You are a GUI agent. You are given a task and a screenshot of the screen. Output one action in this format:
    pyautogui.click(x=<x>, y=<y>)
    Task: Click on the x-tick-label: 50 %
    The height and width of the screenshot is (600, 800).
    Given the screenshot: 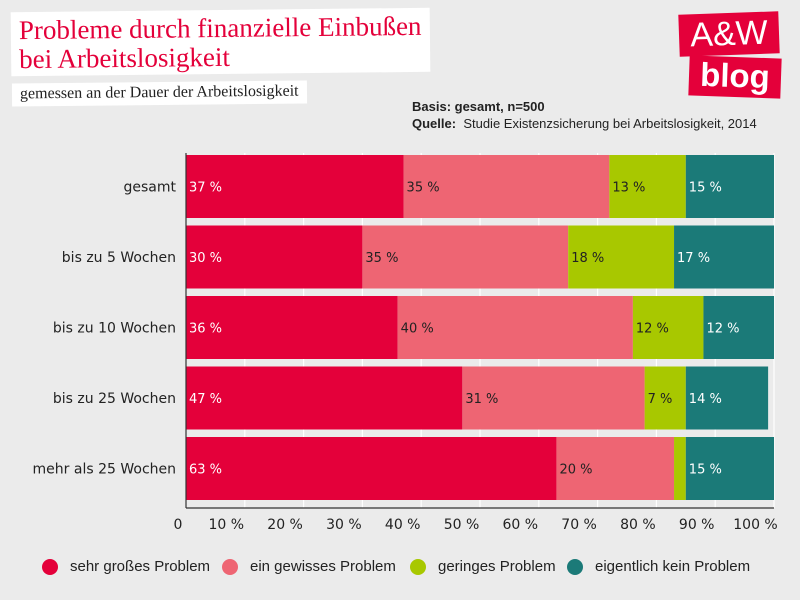 What is the action you would take?
    pyautogui.click(x=462, y=525)
    